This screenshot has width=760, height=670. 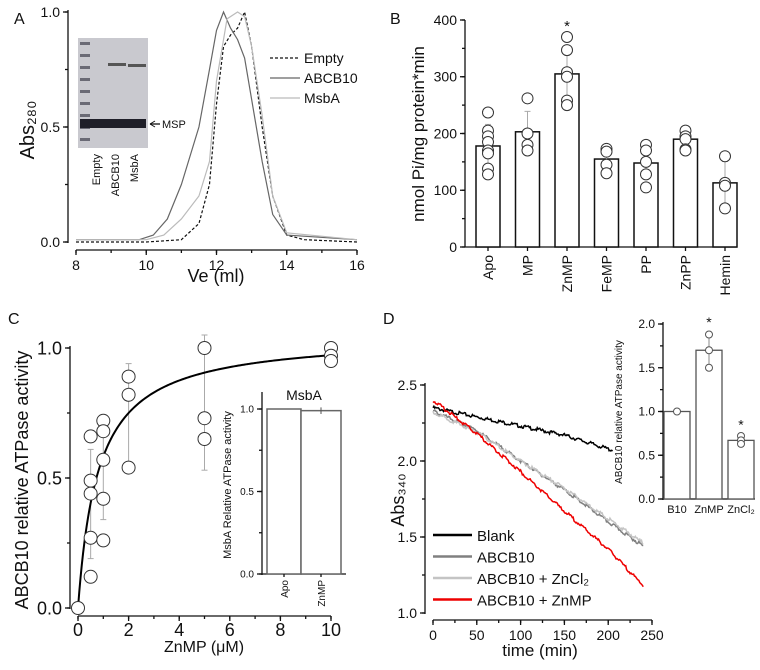 What do you see at coordinates (113, 123) in the screenshot?
I see `gel-msp-band` at bounding box center [113, 123].